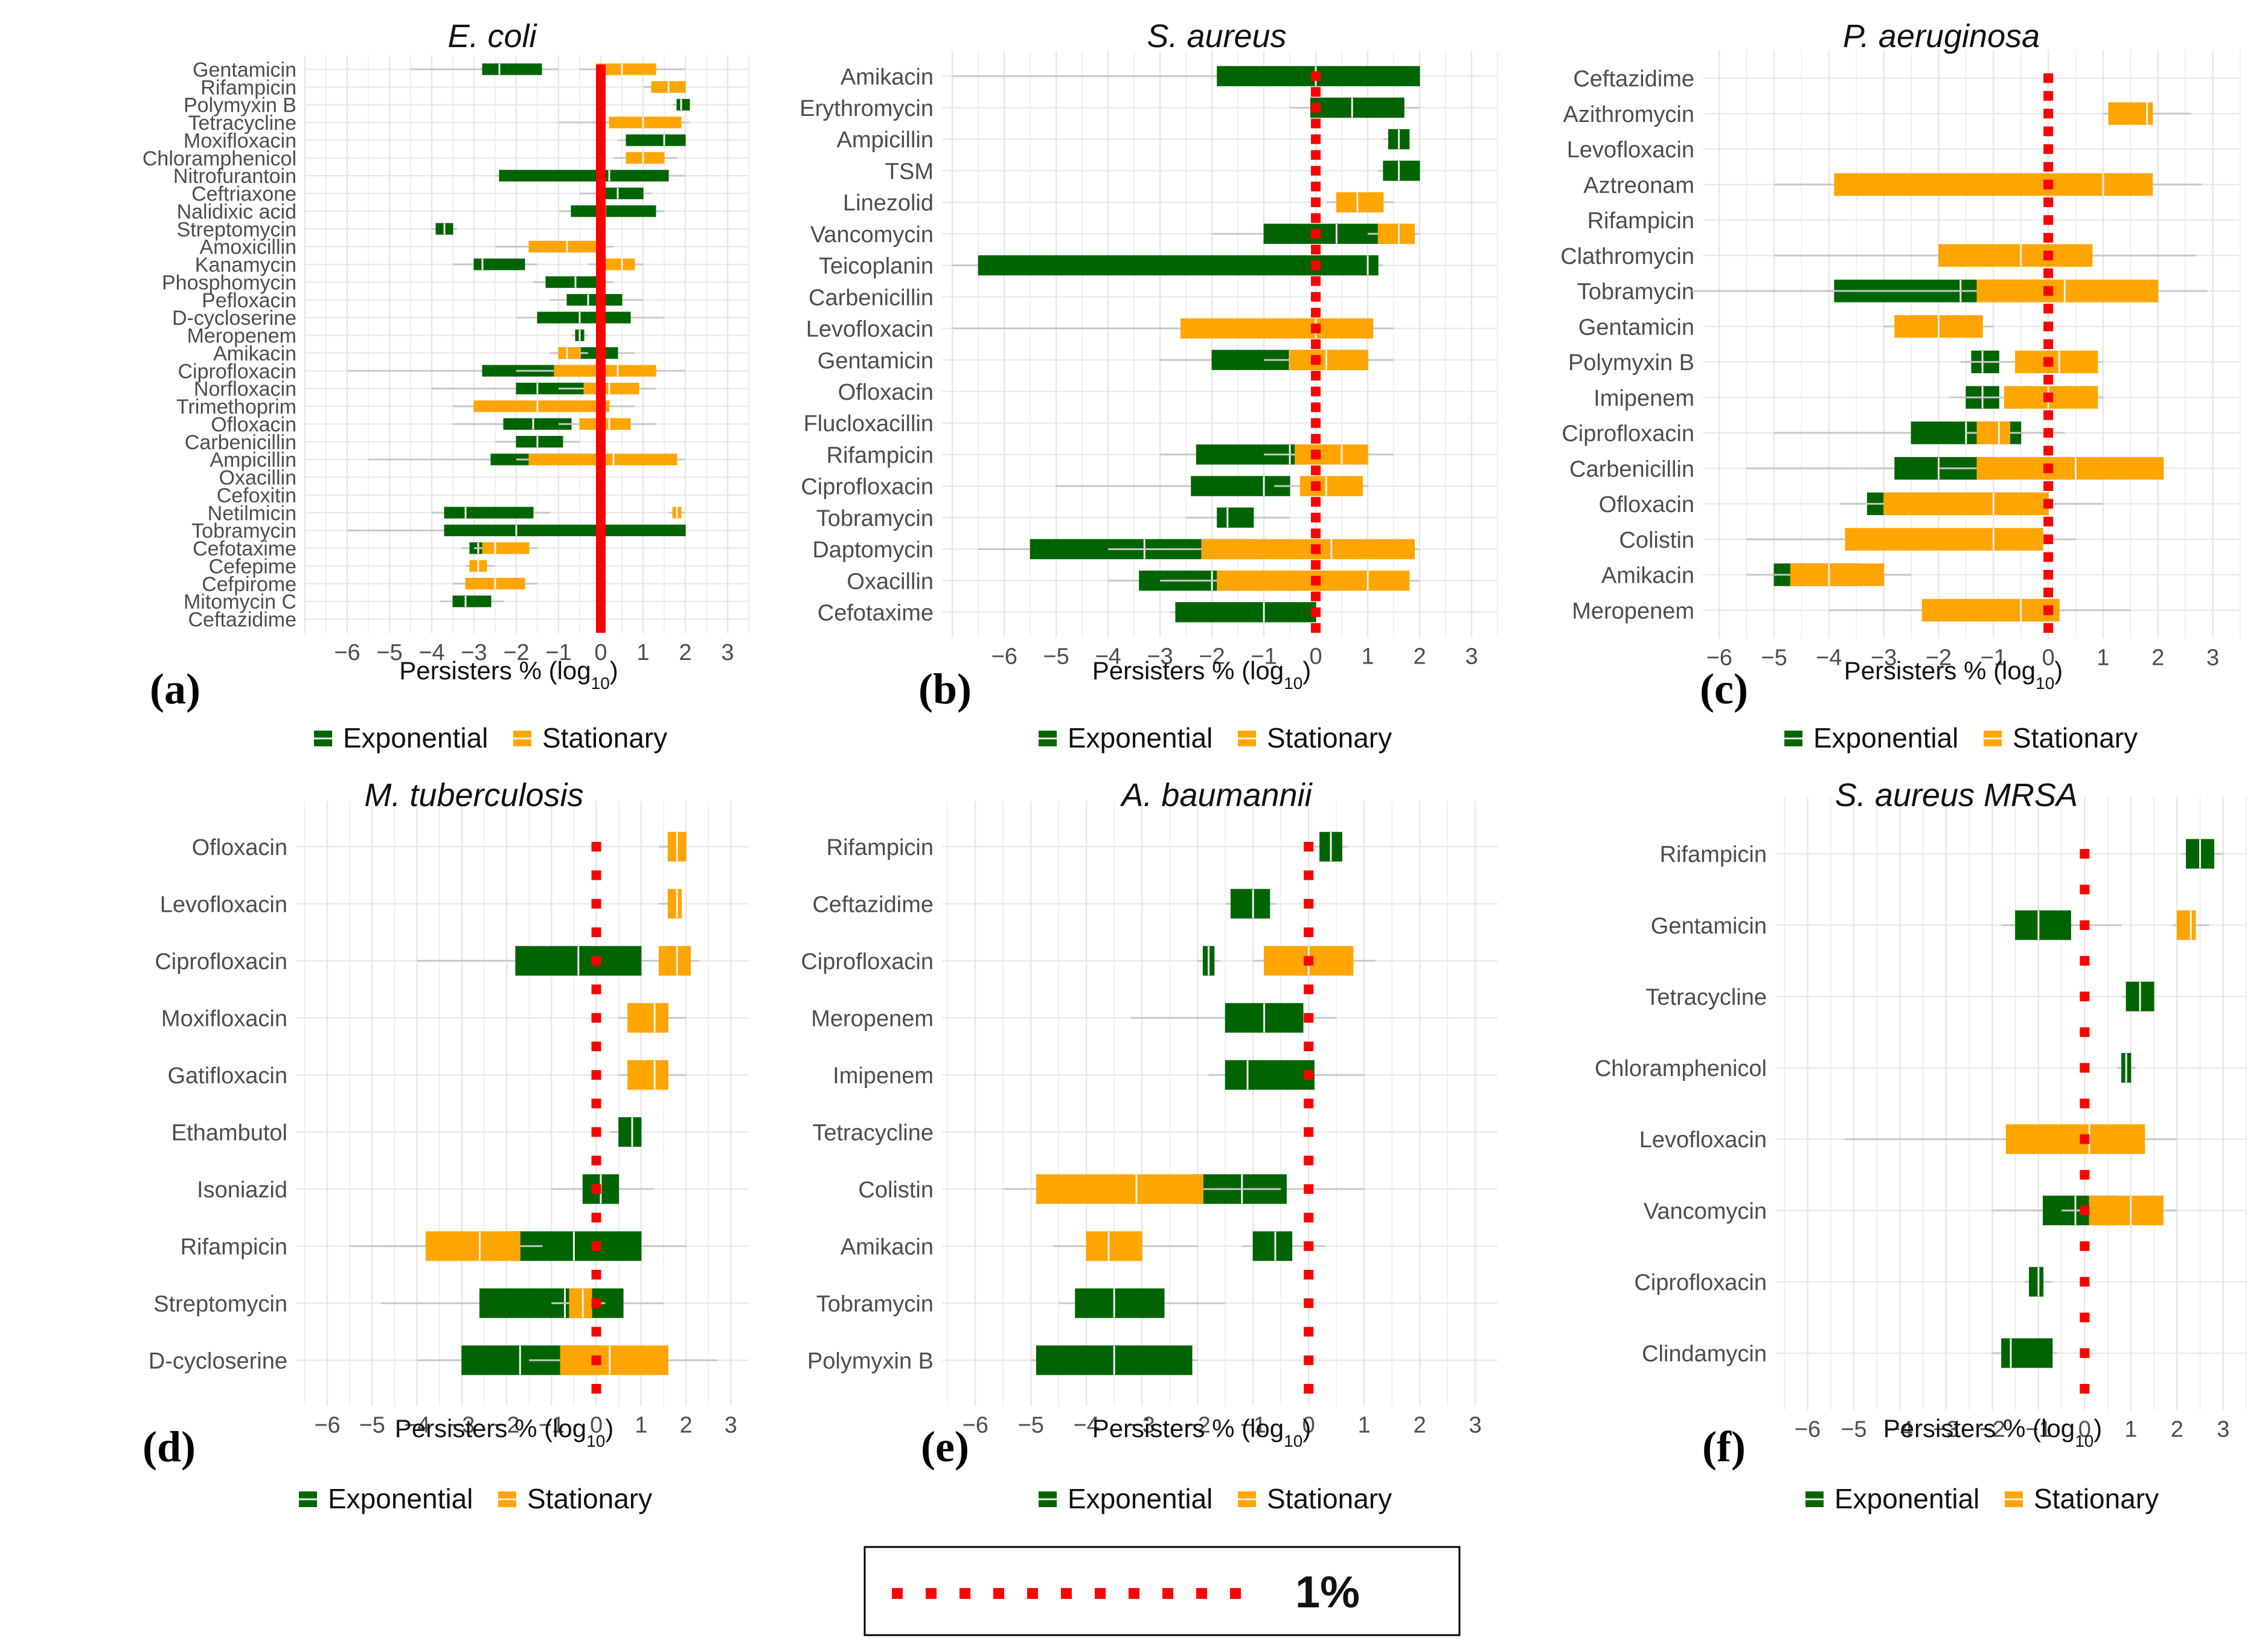 The image size is (2268, 1646). I want to click on x-axis-label: Persisters % (log10), so click(508, 674).